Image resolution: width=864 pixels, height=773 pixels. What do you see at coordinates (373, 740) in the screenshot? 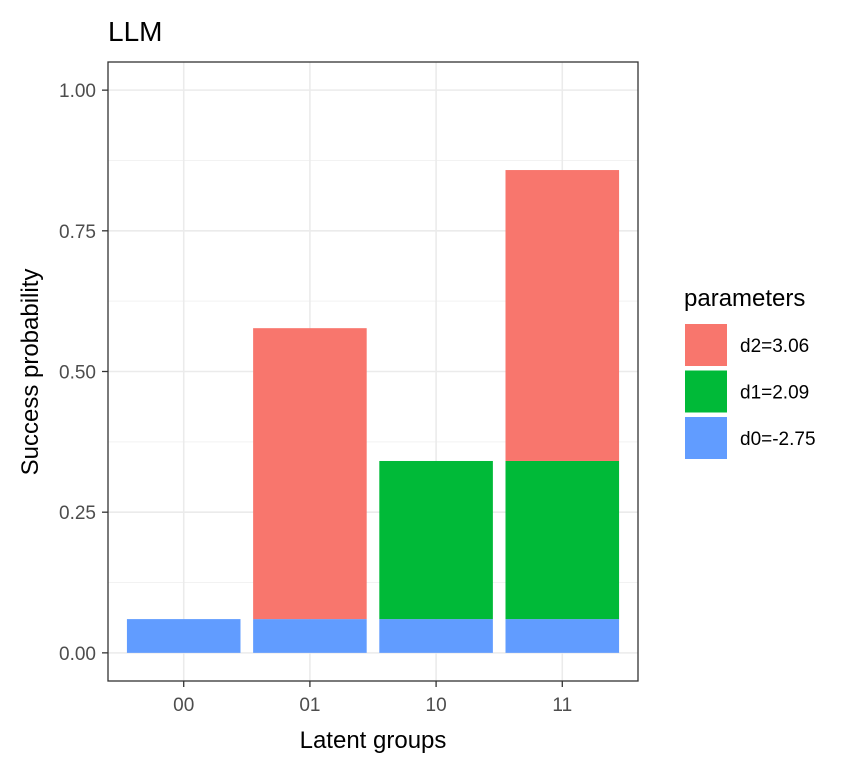
I see `x-axis-label: Latent groups` at bounding box center [373, 740].